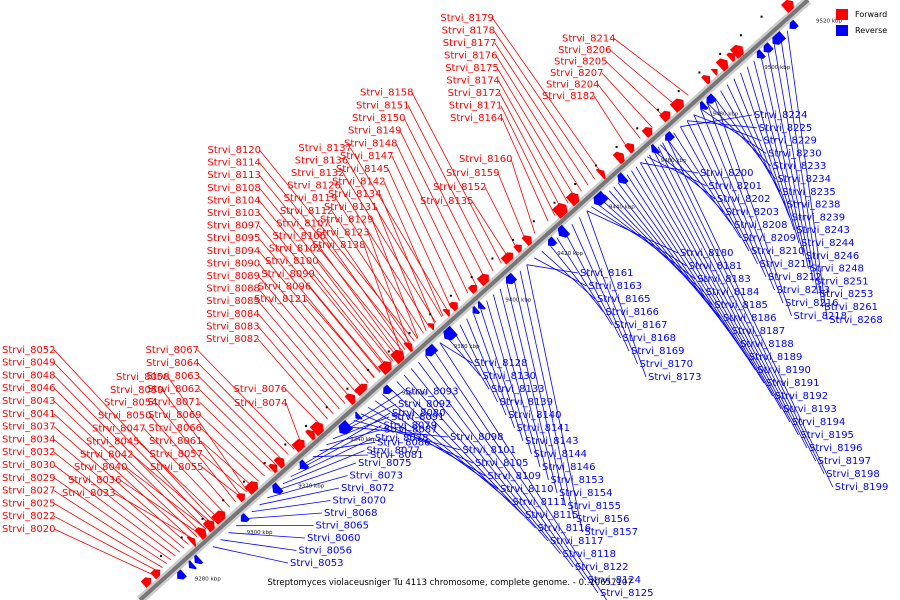 This screenshot has width=900, height=600. Describe the element at coordinates (836, 448) in the screenshot. I see `reverse-gene-label: Strvi_8196` at that location.